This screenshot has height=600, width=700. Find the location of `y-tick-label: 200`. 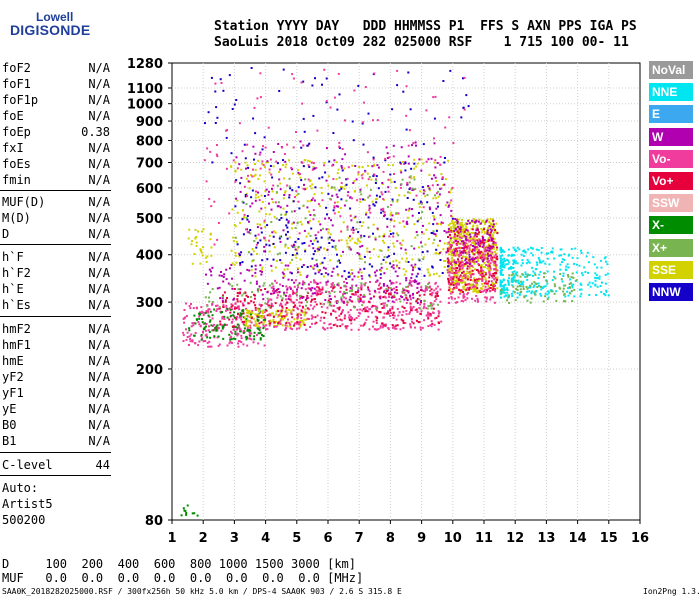

y-tick-label: 200 is located at coordinates (149, 370).